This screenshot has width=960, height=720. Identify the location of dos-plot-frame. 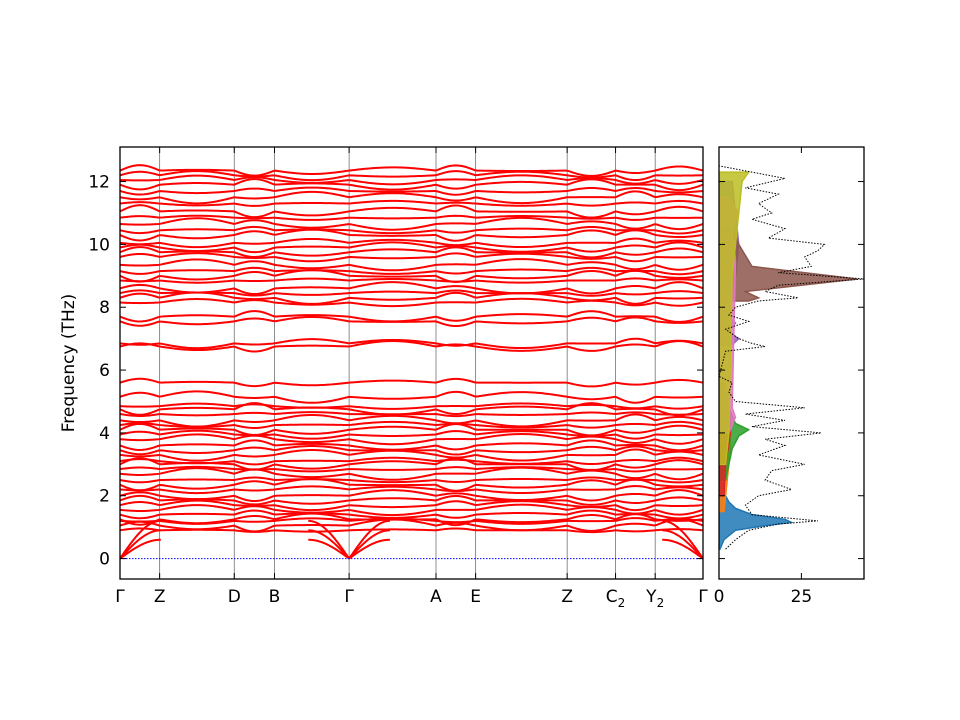
(791, 363).